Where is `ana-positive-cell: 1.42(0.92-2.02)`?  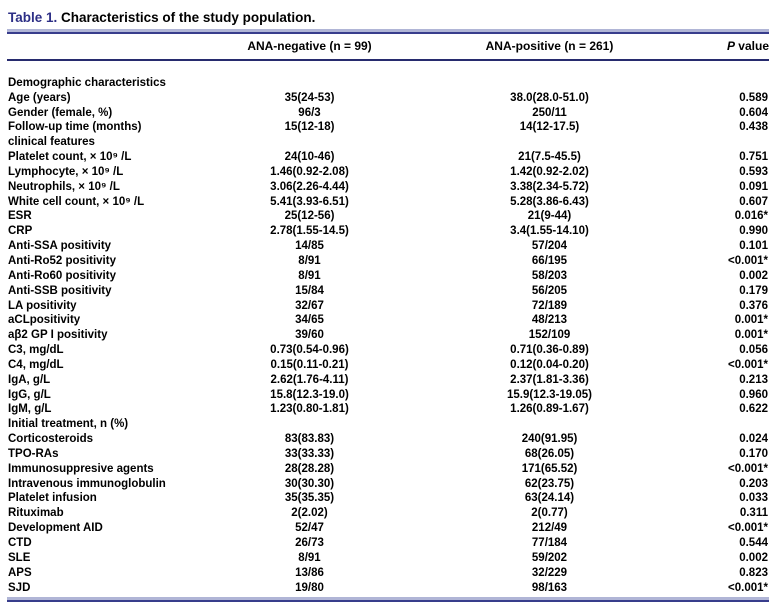 ana-positive-cell: 1.42(0.92-2.02) is located at coordinates (549, 171).